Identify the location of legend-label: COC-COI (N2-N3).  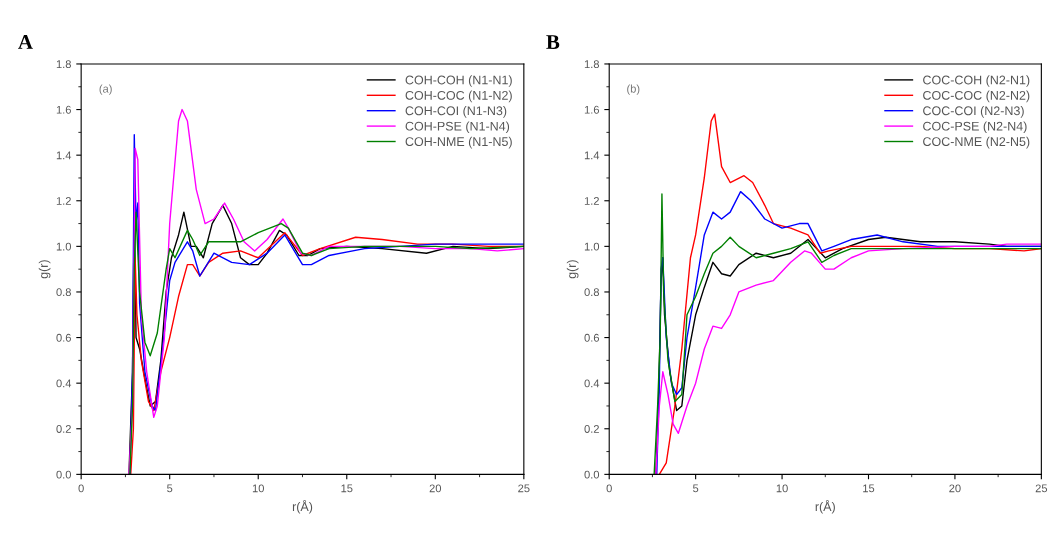
(973, 112).